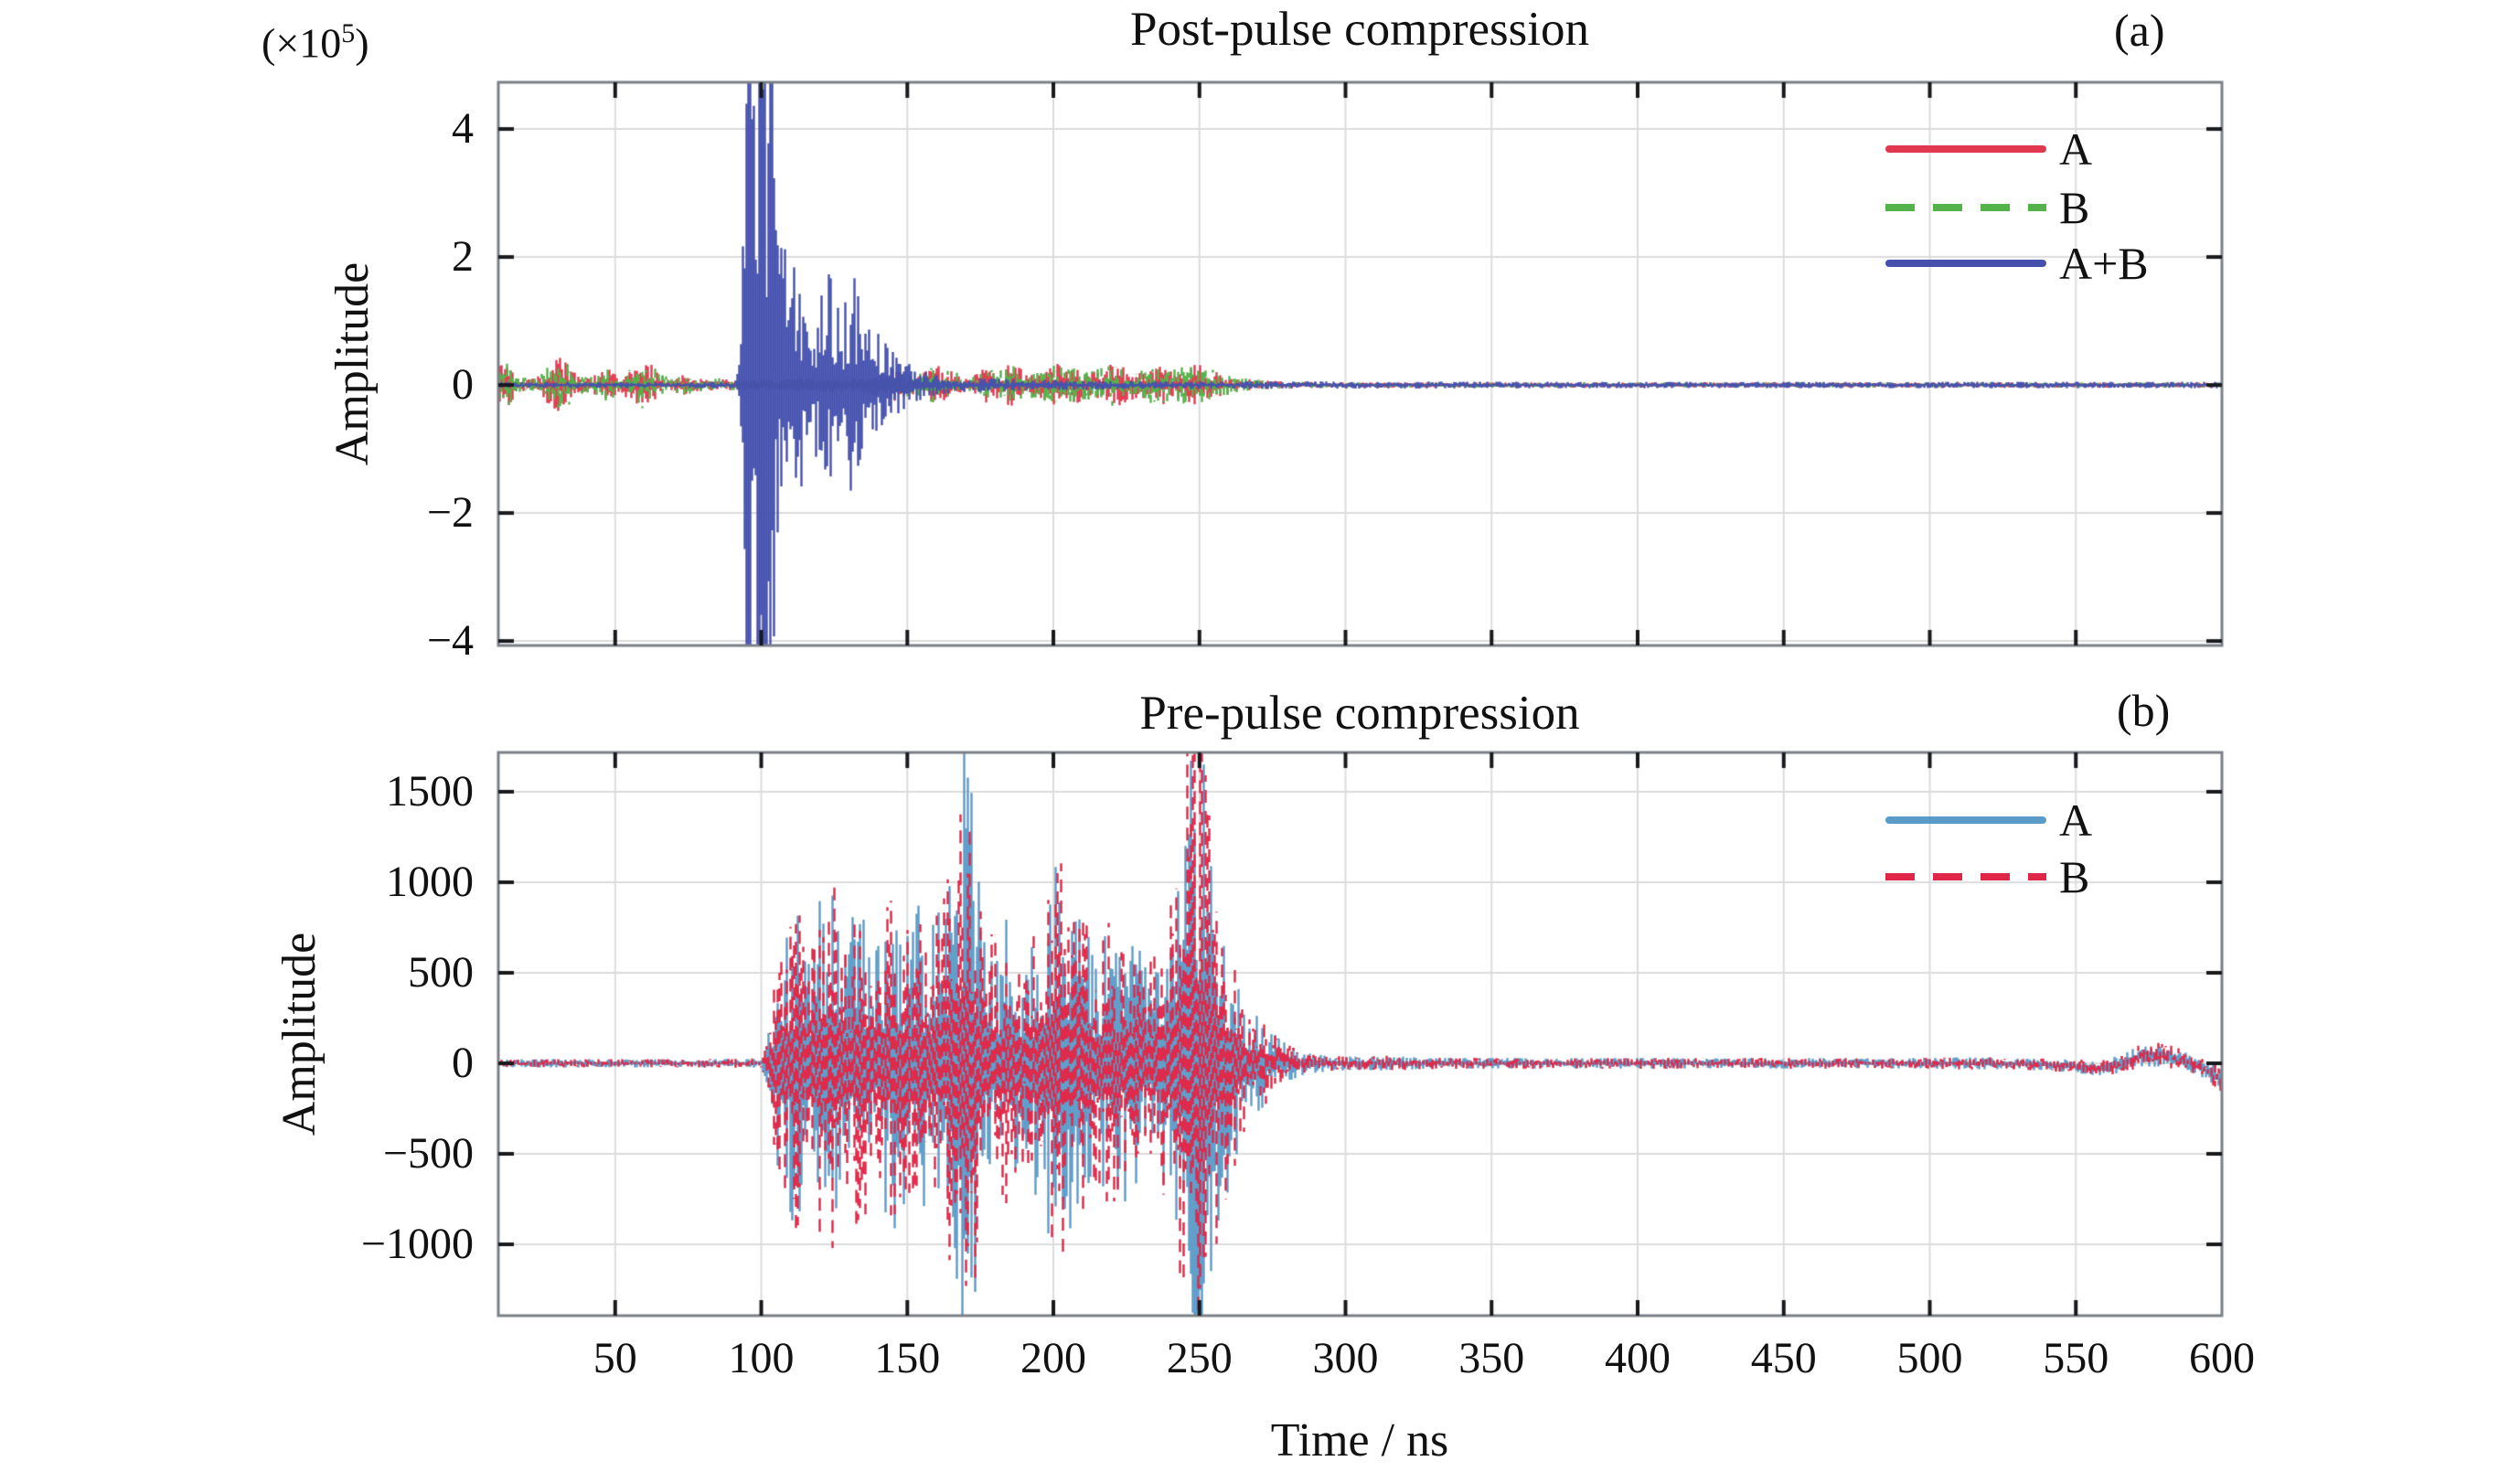  Describe the element at coordinates (615, 1358) in the screenshot. I see `x-tick-label: 50` at that location.